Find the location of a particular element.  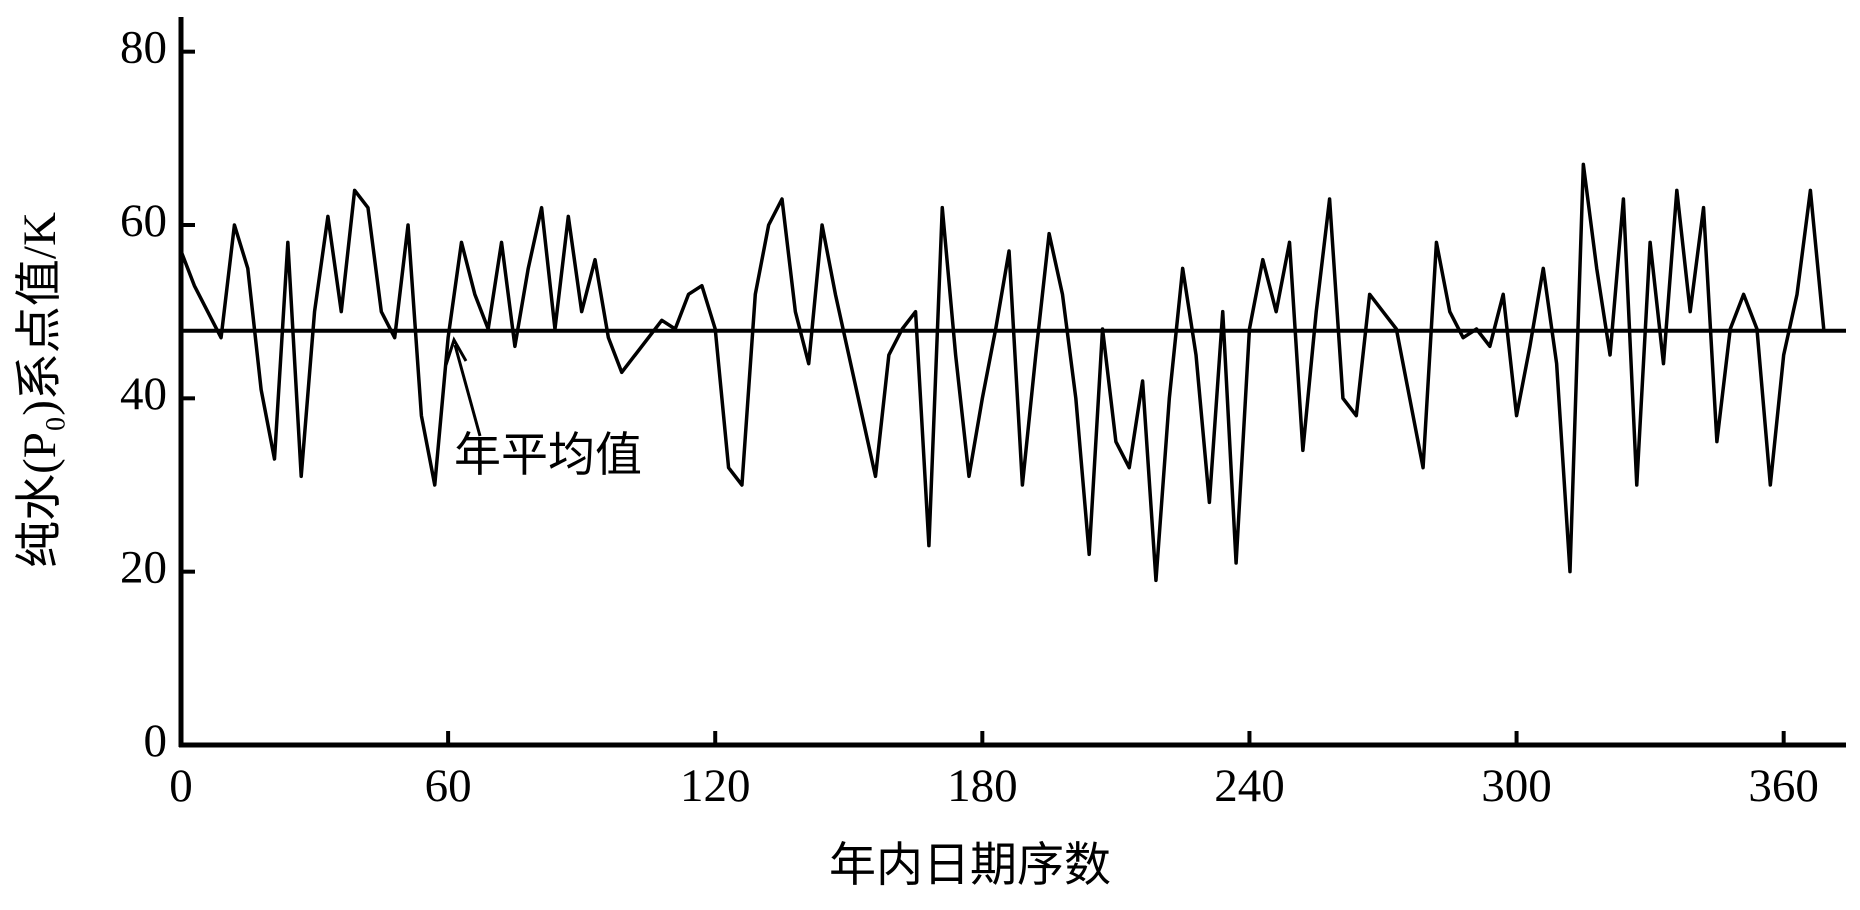

x-tick-label: 240 is located at coordinates (1249, 786).